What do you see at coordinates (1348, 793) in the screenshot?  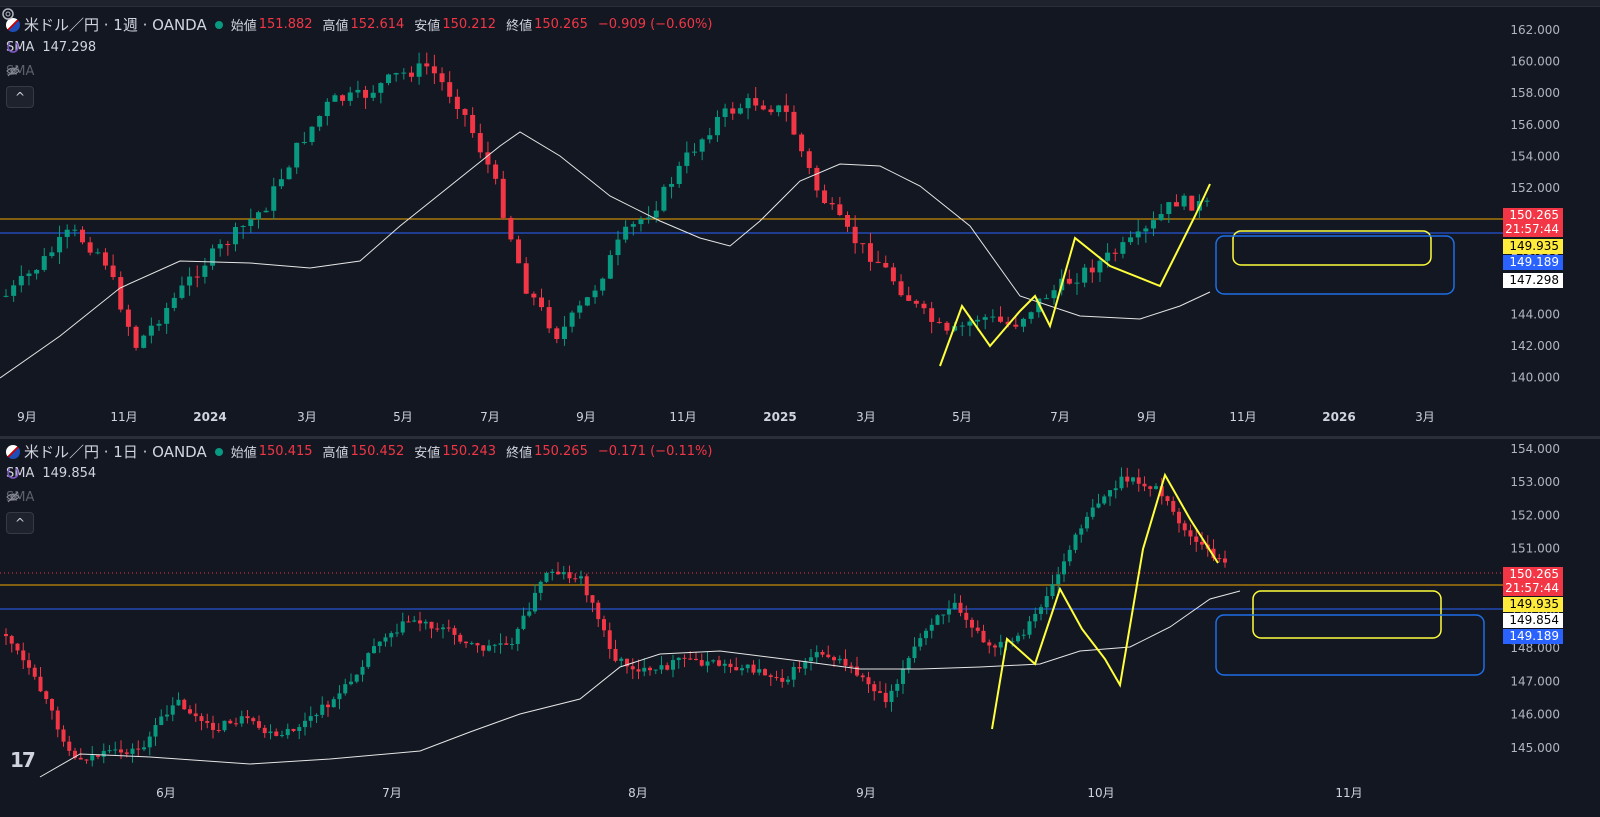 I see `time-axis-label: 11月` at bounding box center [1348, 793].